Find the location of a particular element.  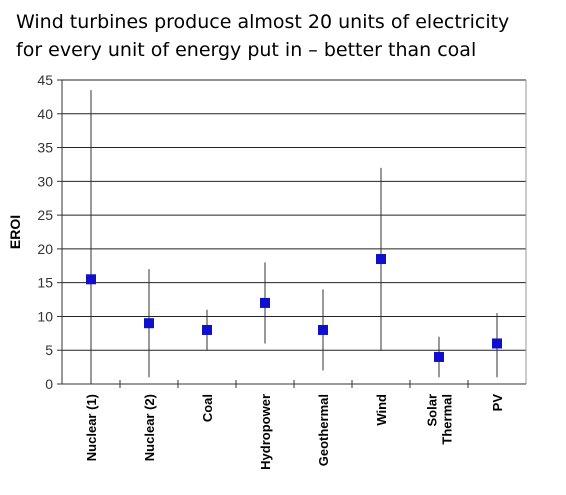

x-category-label: PV is located at coordinates (497, 403).